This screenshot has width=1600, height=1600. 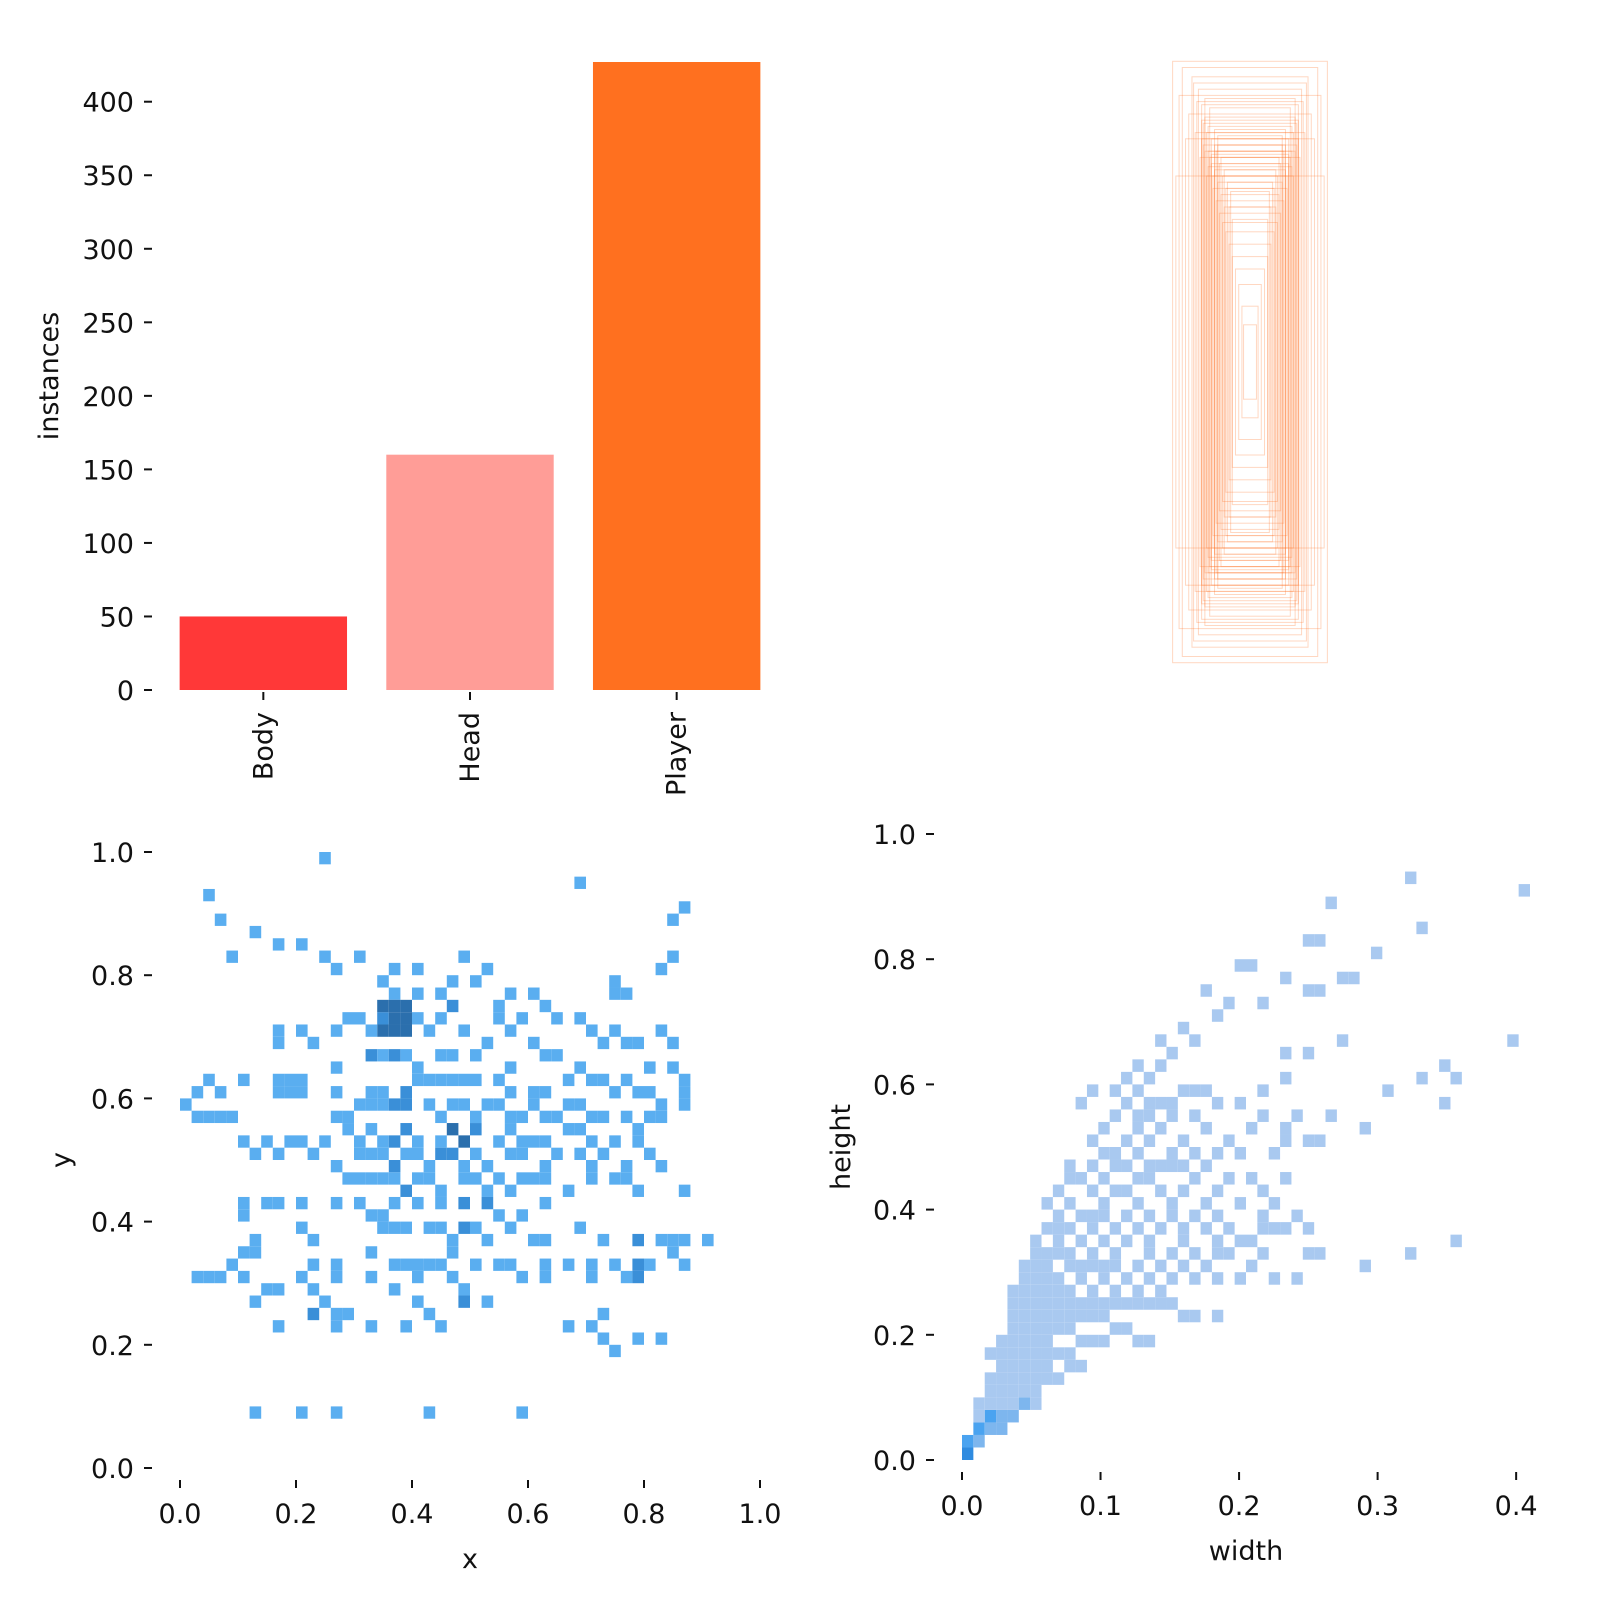 I want to click on y-tick-label: 400, so click(x=108, y=103).